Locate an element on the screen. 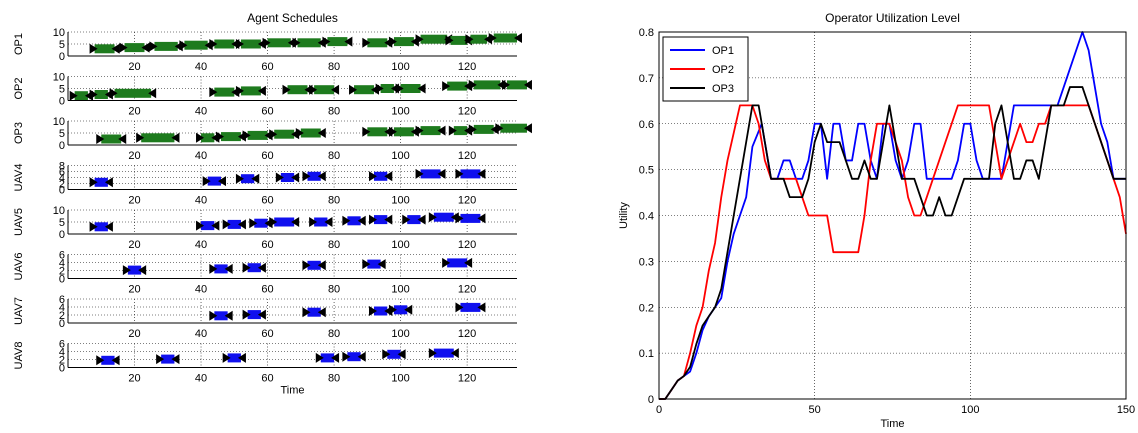 The height and width of the screenshot is (433, 1138). row-y-tick-label: 5 is located at coordinates (62, 223).